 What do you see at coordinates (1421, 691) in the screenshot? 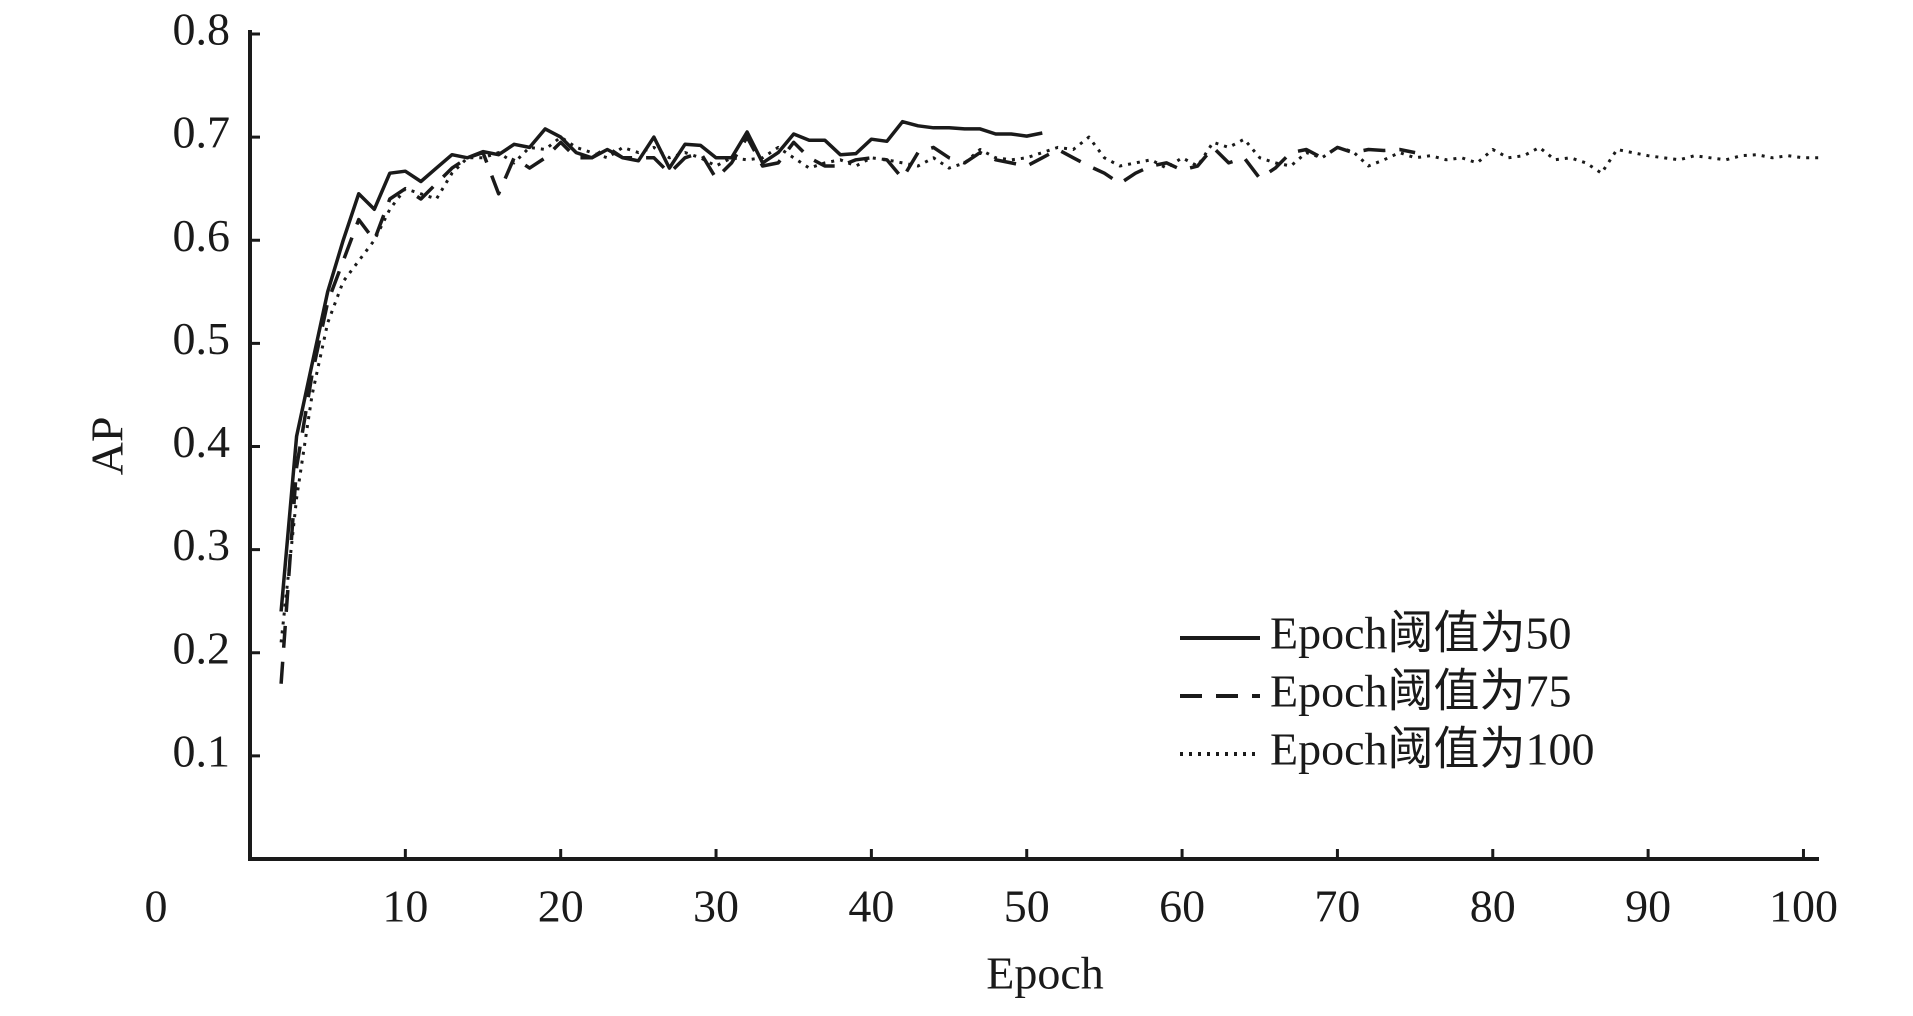
I see `legend-label: Epoch阈值为75` at bounding box center [1421, 691].